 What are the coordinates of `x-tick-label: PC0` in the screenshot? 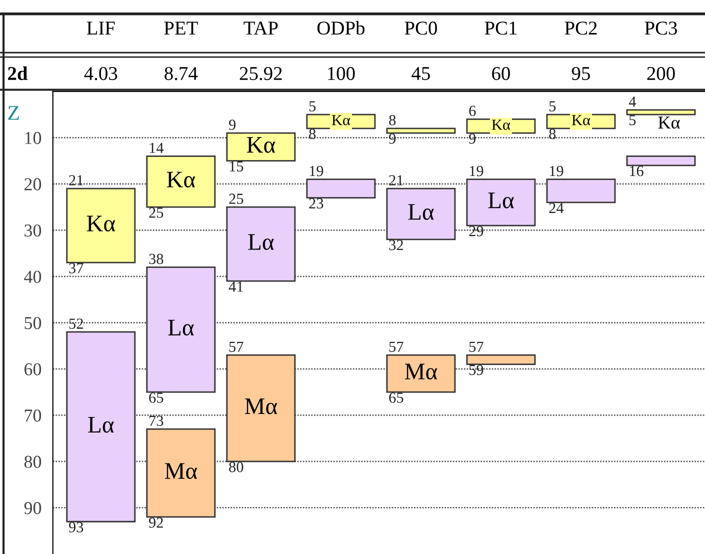 It's located at (420, 28).